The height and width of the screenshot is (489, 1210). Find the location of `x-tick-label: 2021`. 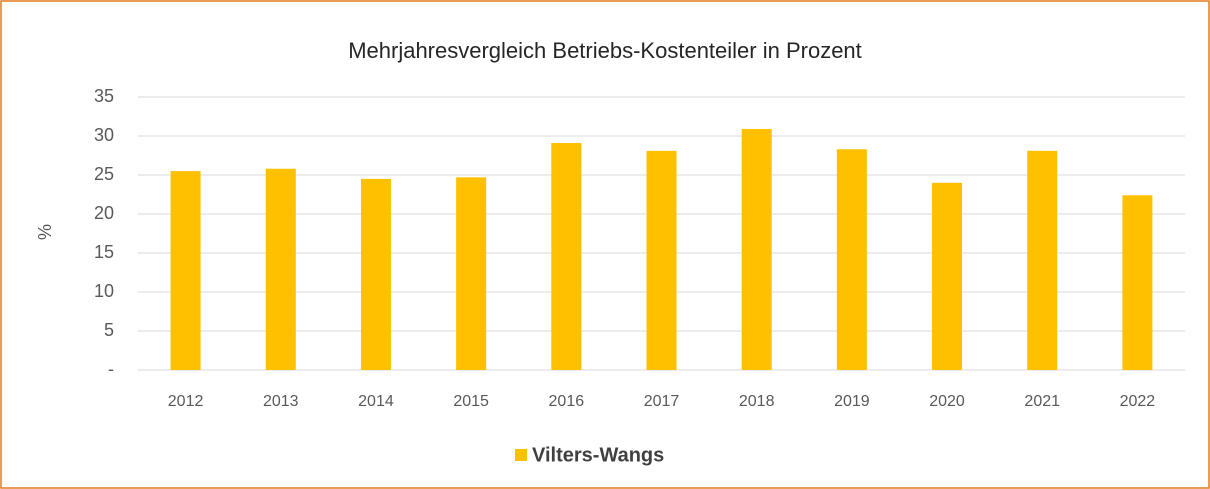

x-tick-label: 2021 is located at coordinates (1042, 401).